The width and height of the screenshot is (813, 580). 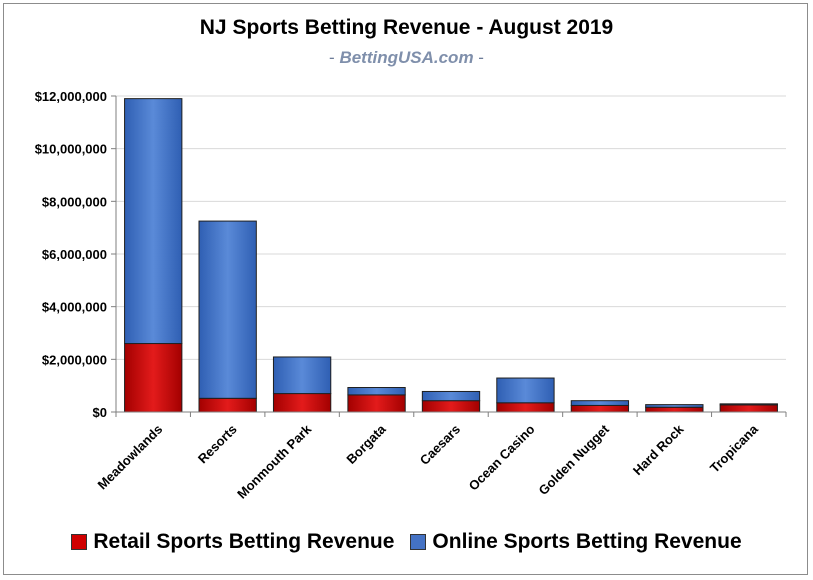 I want to click on y-tick-label: $10,000,000, so click(x=71, y=149).